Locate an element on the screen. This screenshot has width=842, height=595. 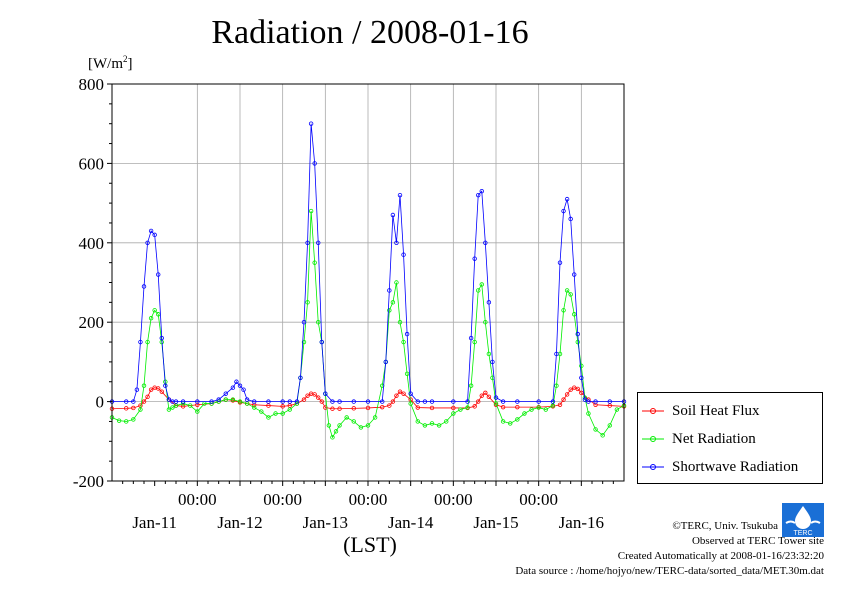
x-day-label: Jan-11 is located at coordinates (154, 522).